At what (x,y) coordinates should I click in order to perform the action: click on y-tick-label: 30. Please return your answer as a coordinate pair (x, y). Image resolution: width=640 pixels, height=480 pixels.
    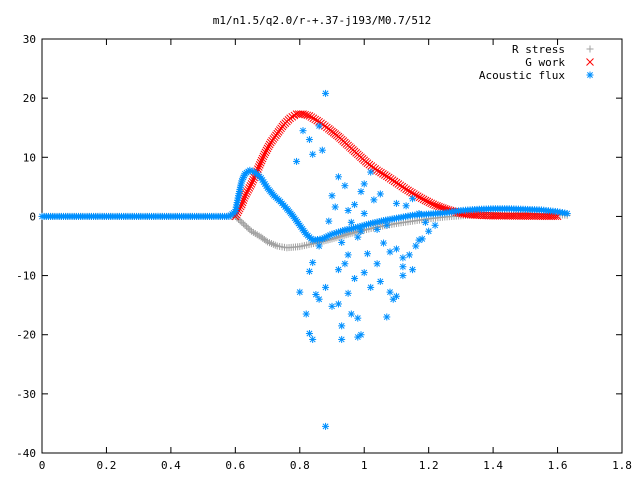
    Looking at the image, I should click on (29, 39).